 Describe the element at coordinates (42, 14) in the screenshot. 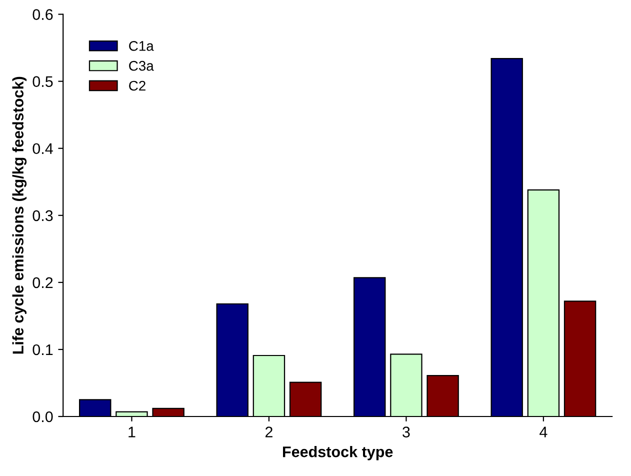

I see `y-tick-label: 0.6` at that location.